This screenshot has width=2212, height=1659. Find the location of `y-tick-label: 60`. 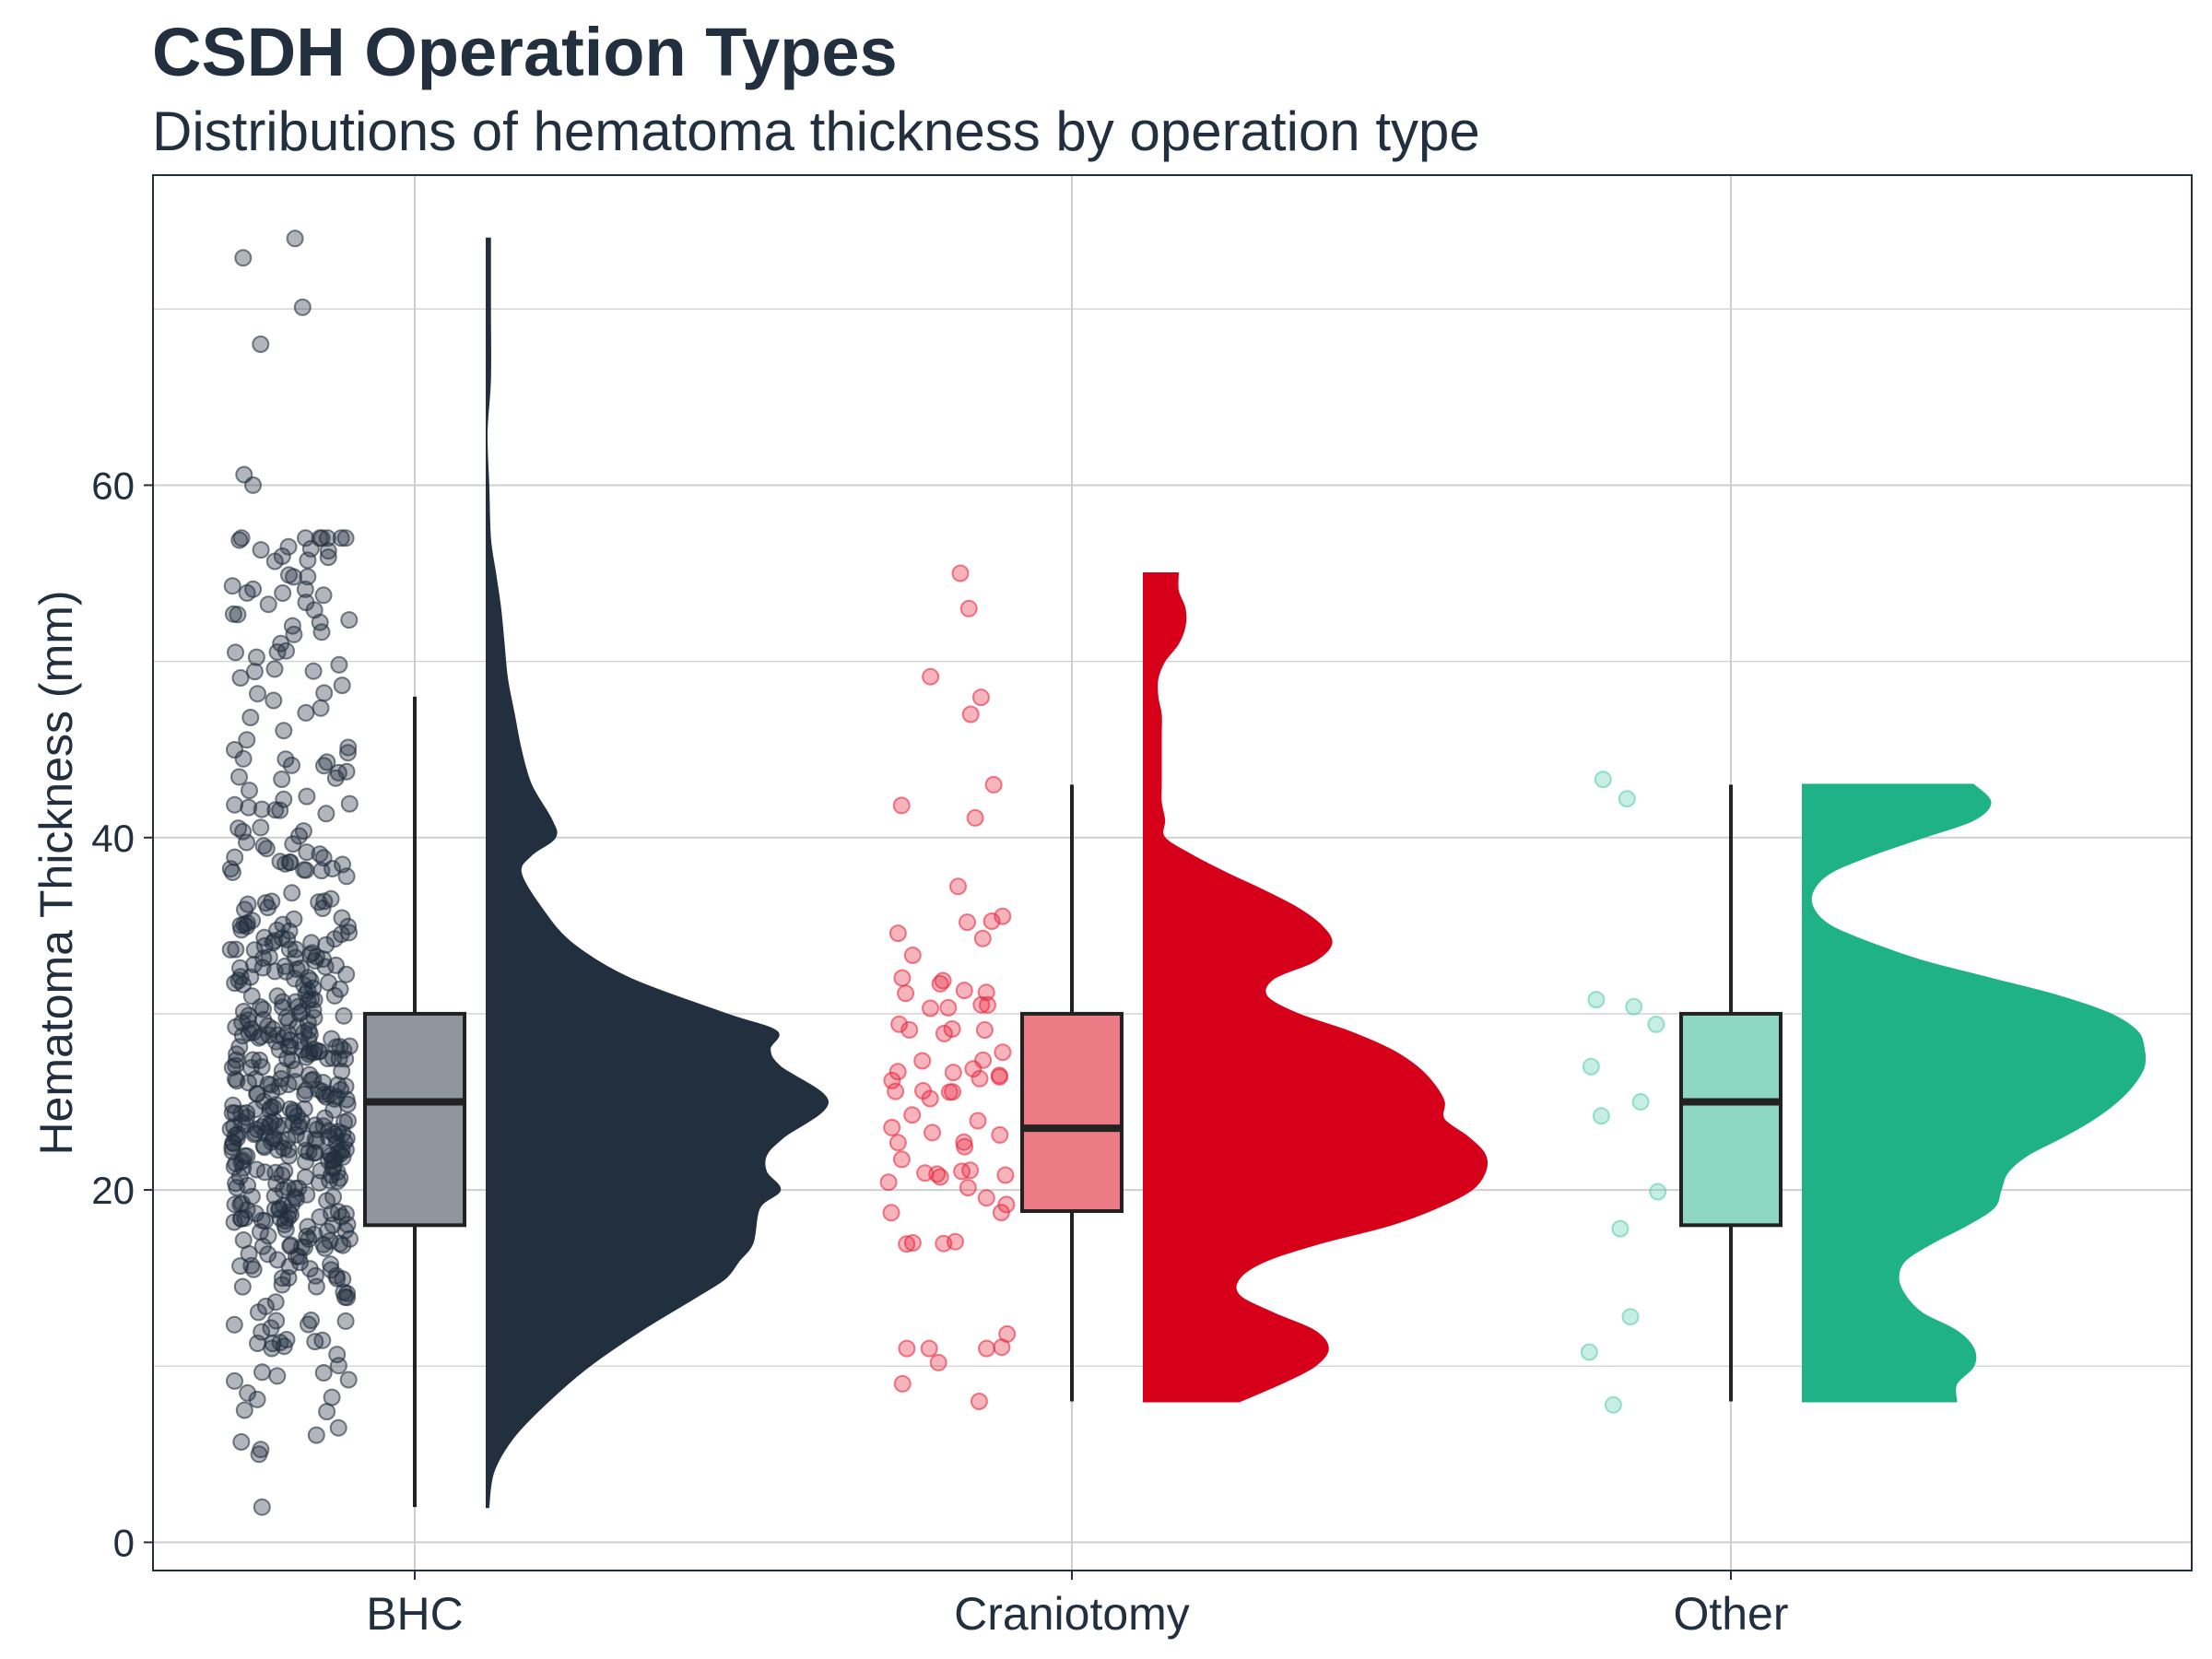

y-tick-label: 60 is located at coordinates (113, 485).